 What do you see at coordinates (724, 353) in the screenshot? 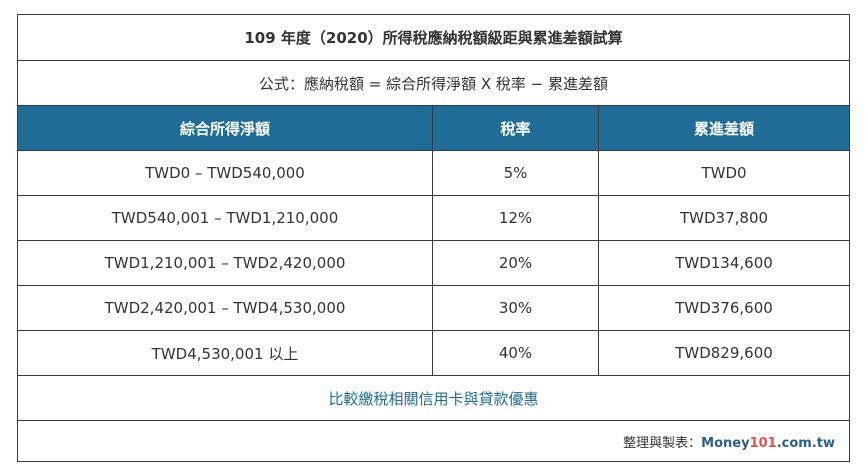
I see `progressive-difference: TWD829,600` at bounding box center [724, 353].